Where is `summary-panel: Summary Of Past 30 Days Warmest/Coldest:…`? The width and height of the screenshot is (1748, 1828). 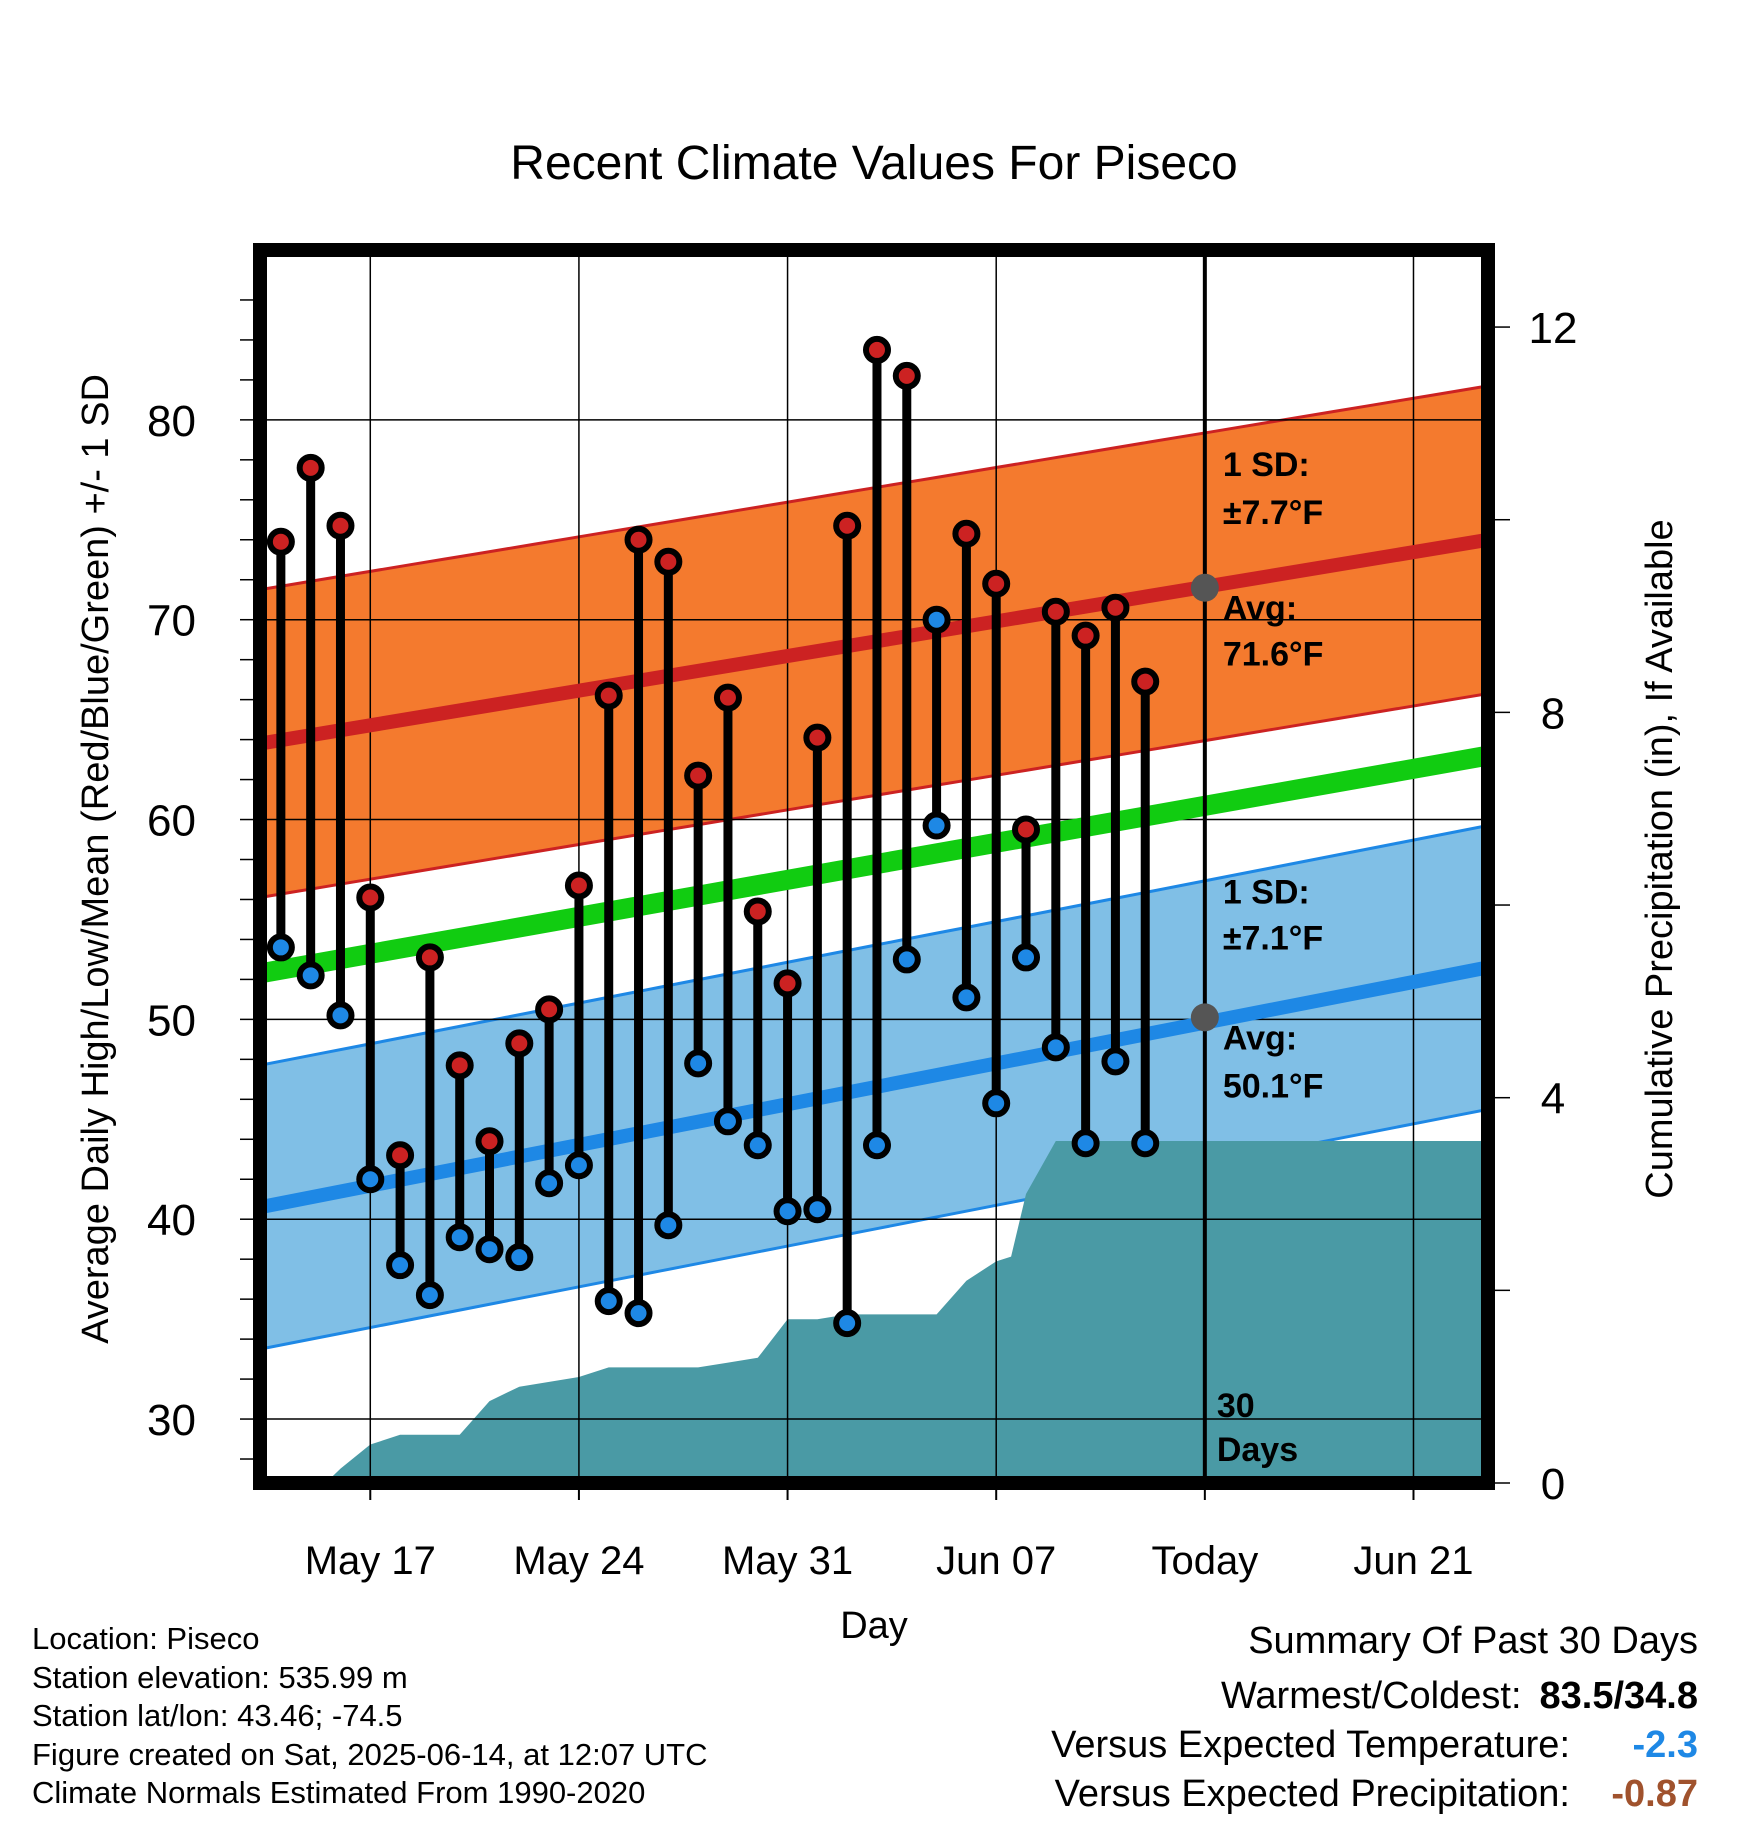 summary-panel: Summary Of Past 30 Days Warmest/Coldest:… is located at coordinates (1374, 1721).